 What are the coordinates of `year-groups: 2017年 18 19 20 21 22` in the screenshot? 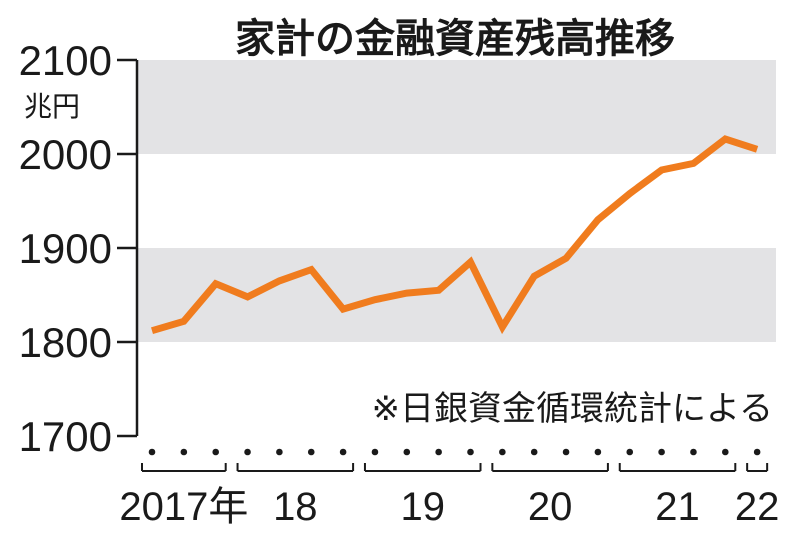 It's located at (449, 496).